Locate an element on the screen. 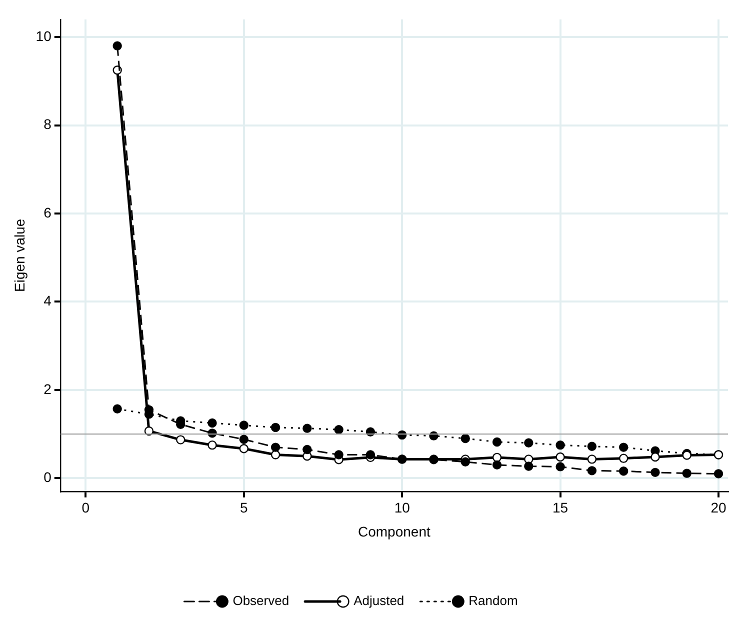 Image resolution: width=750 pixels, height=626 pixels. x-tick-label: 0 is located at coordinates (86, 508).